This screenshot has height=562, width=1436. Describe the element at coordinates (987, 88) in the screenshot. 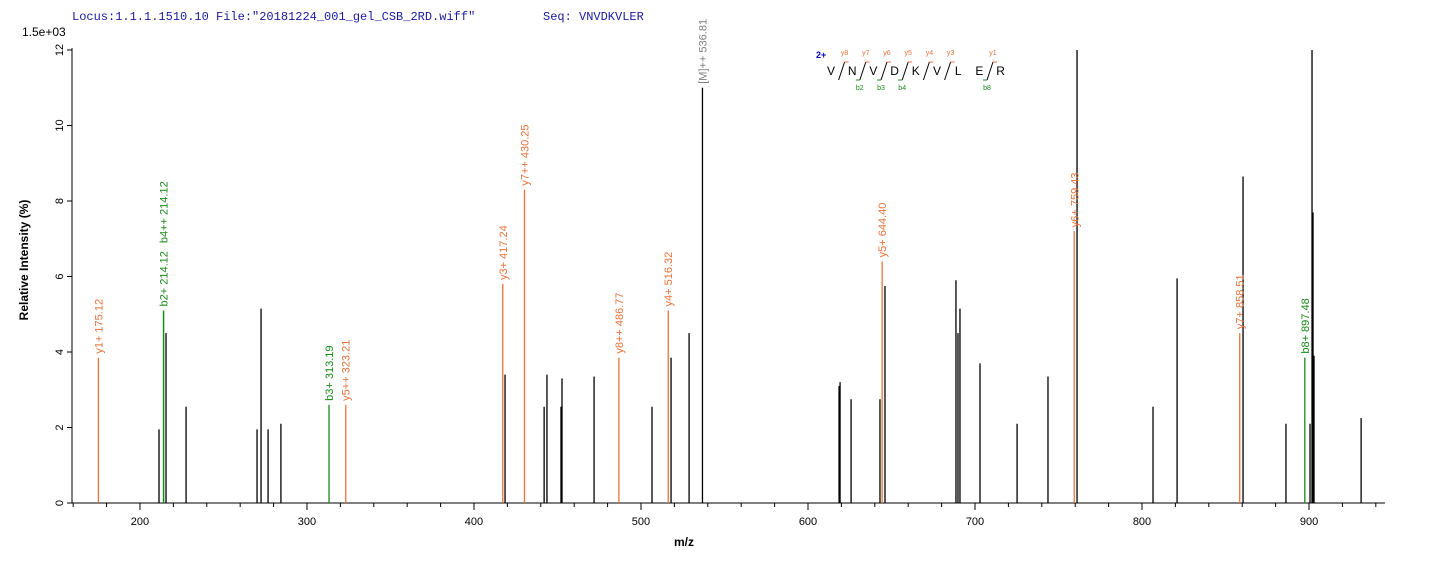

I see `b-ion: b8` at that location.